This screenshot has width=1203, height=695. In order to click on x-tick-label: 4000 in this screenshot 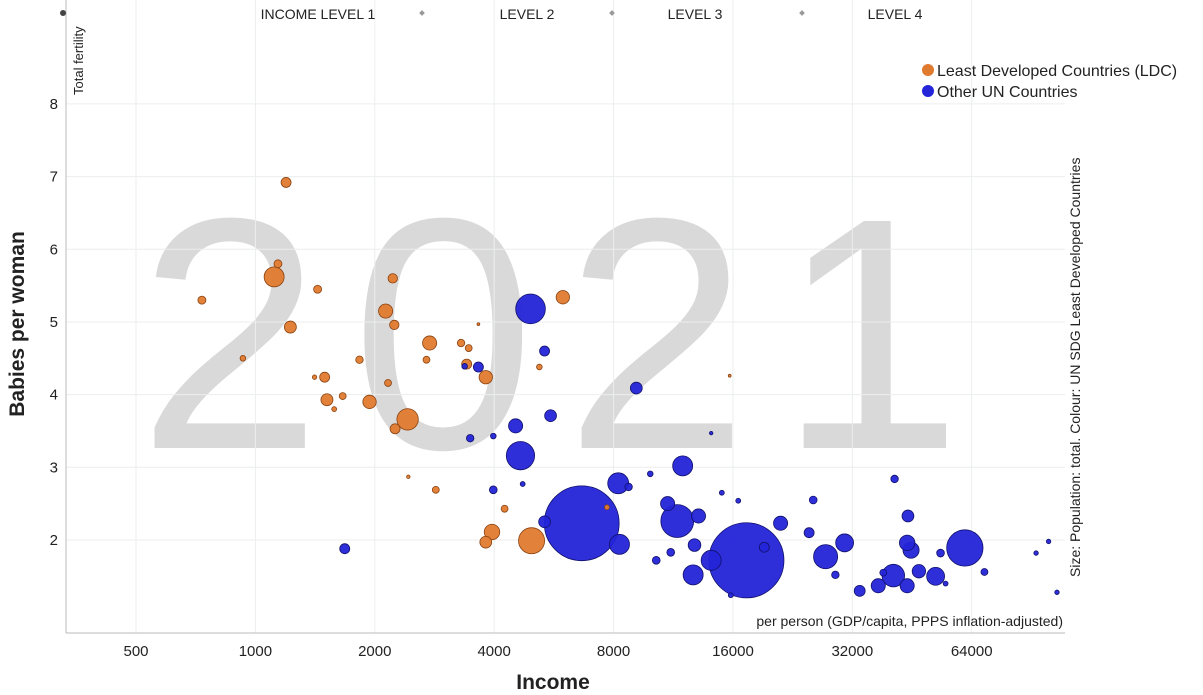, I will do `click(493, 651)`.